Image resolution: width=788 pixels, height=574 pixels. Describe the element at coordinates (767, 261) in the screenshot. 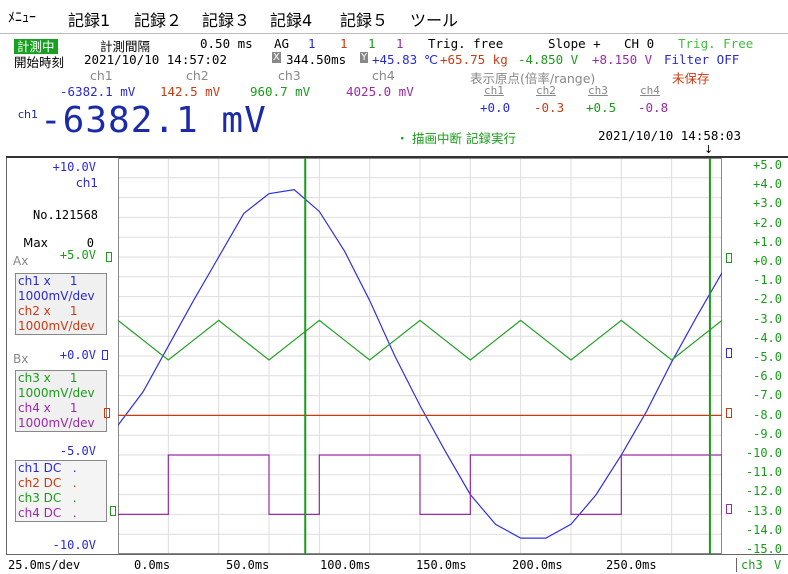

I see `right-axis-tick: +0.0` at that location.